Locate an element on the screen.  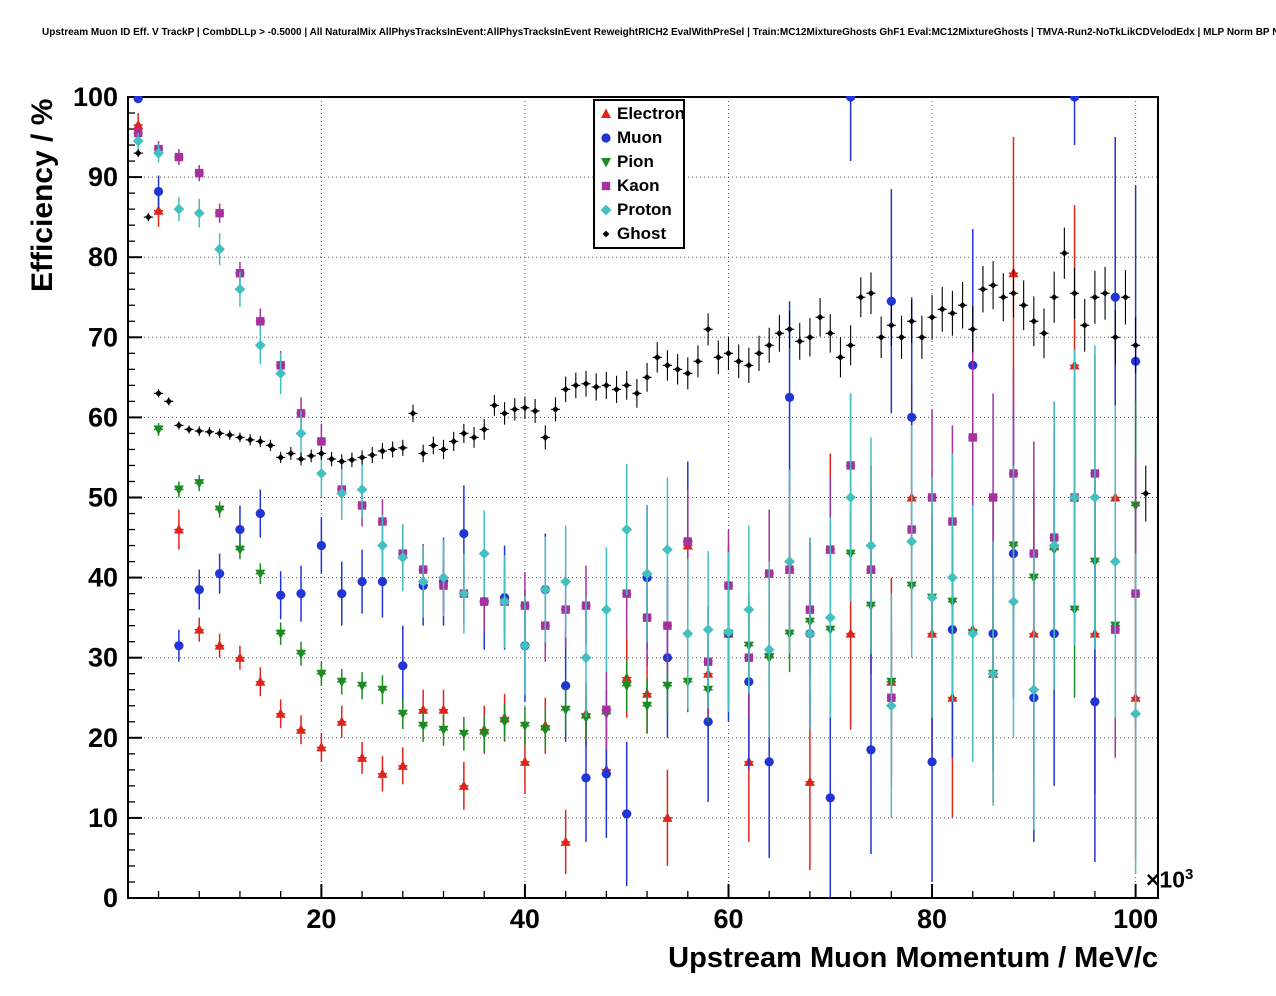
y-tick-label: 10 is located at coordinates (103, 818).